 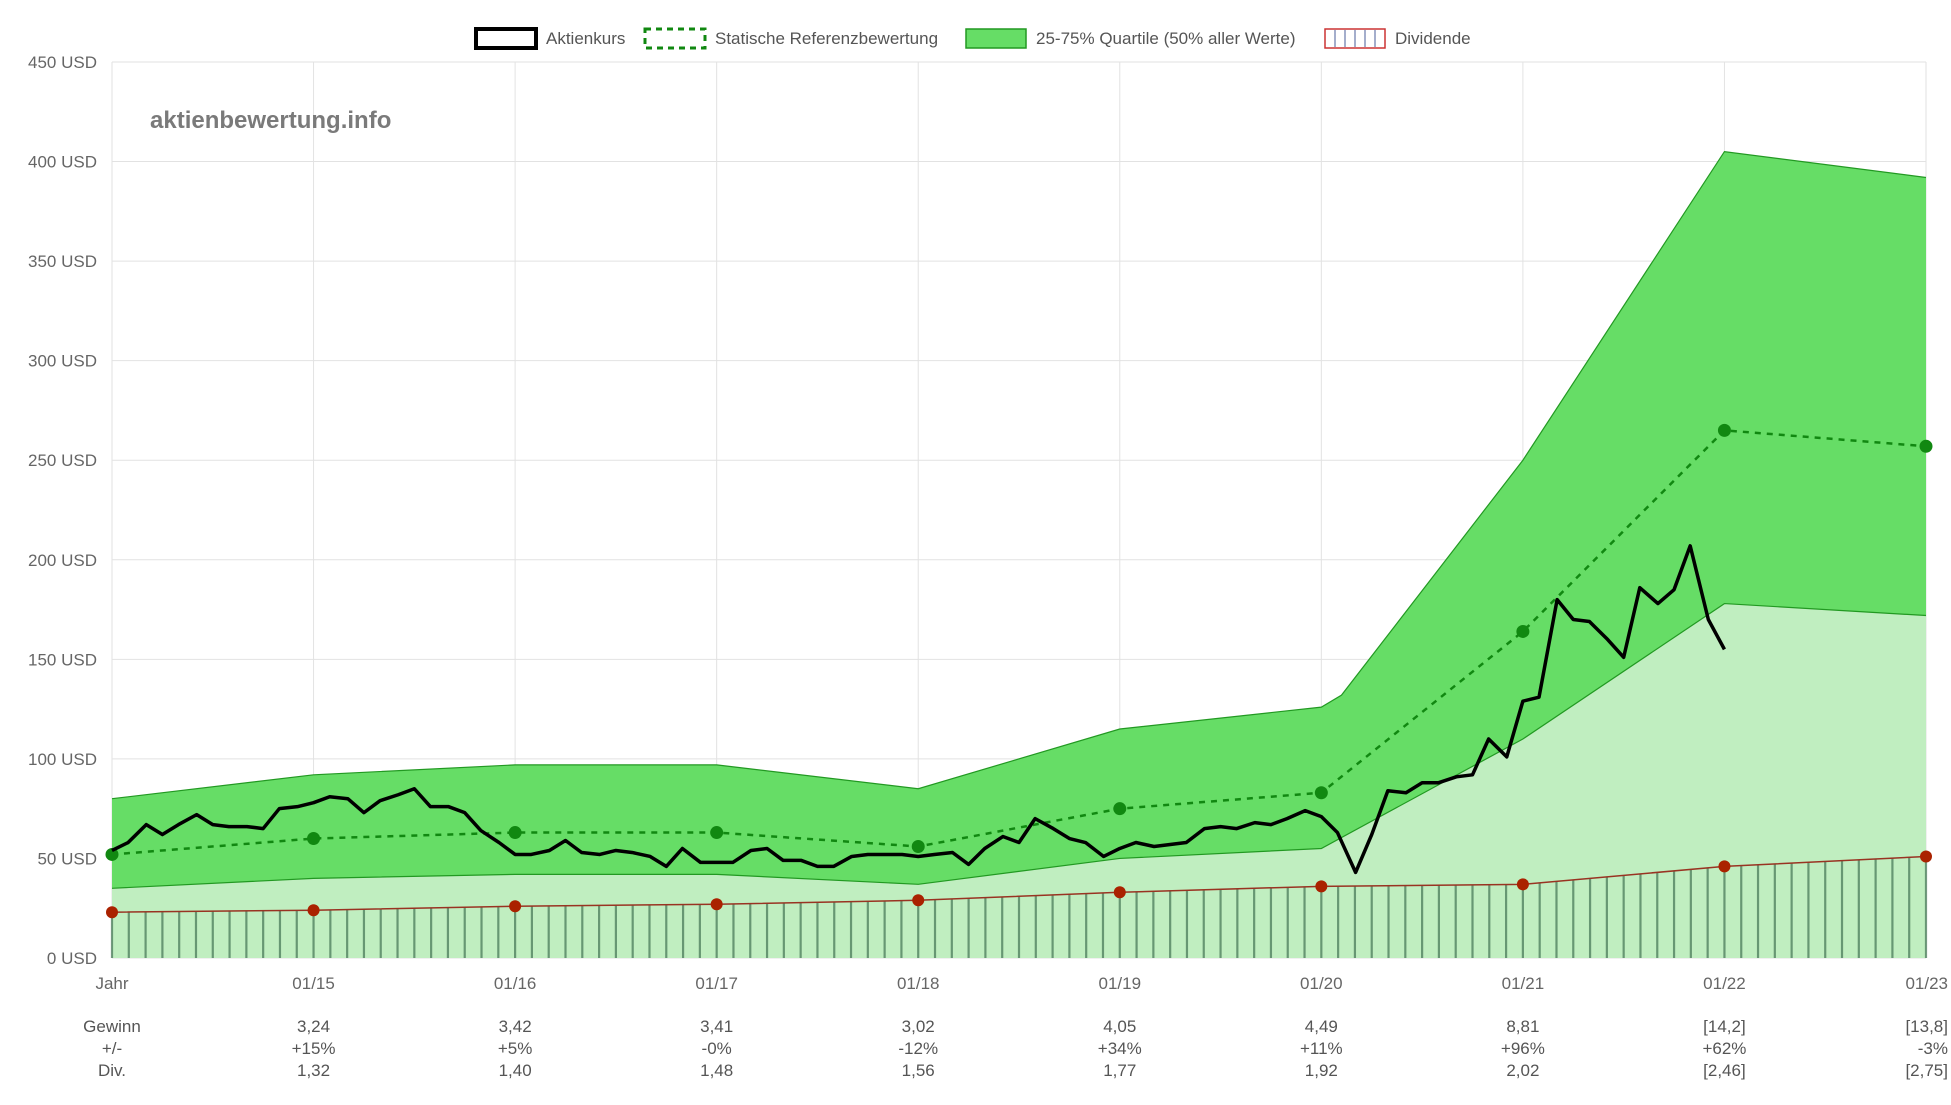 I want to click on table-cell: 1,48, so click(x=716, y=1070).